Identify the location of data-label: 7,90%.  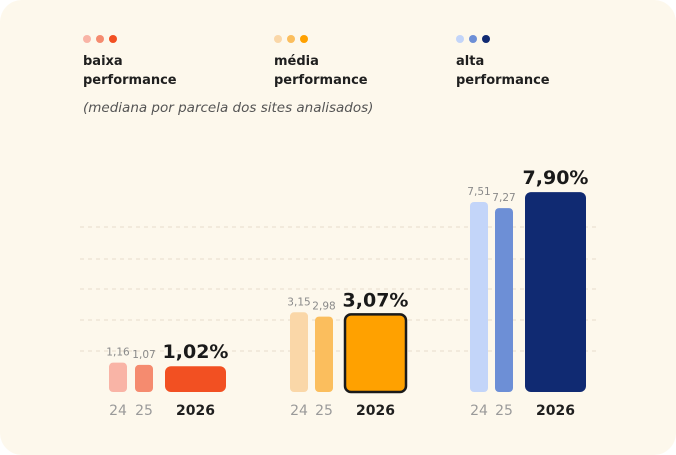
(556, 178).